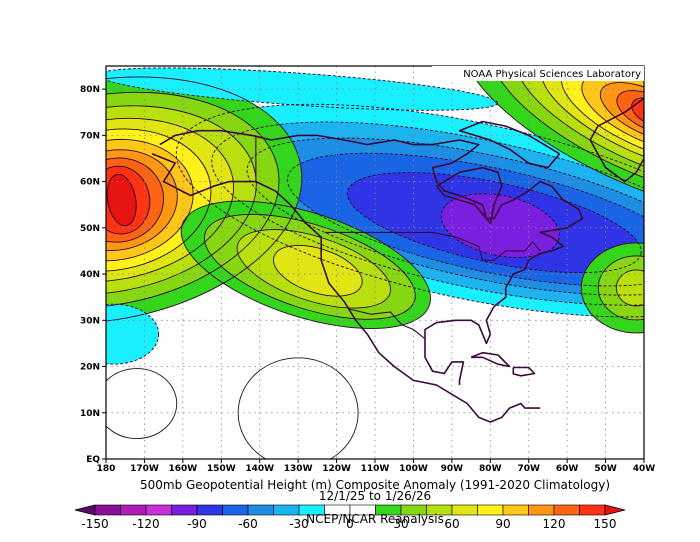 This screenshot has width=700, height=542. I want to click on lon-tick-label: 40W, so click(644, 469).